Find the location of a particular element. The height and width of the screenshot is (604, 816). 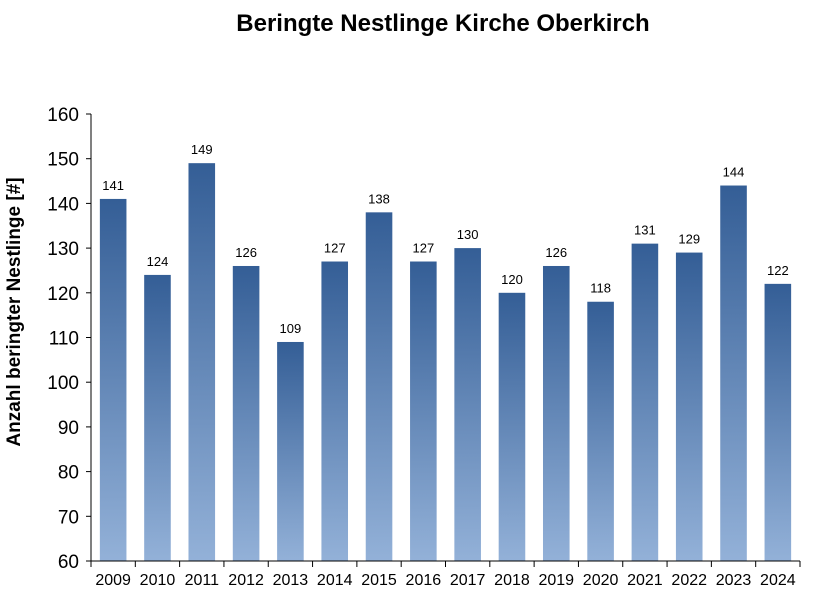

bar-2024 is located at coordinates (778, 422).